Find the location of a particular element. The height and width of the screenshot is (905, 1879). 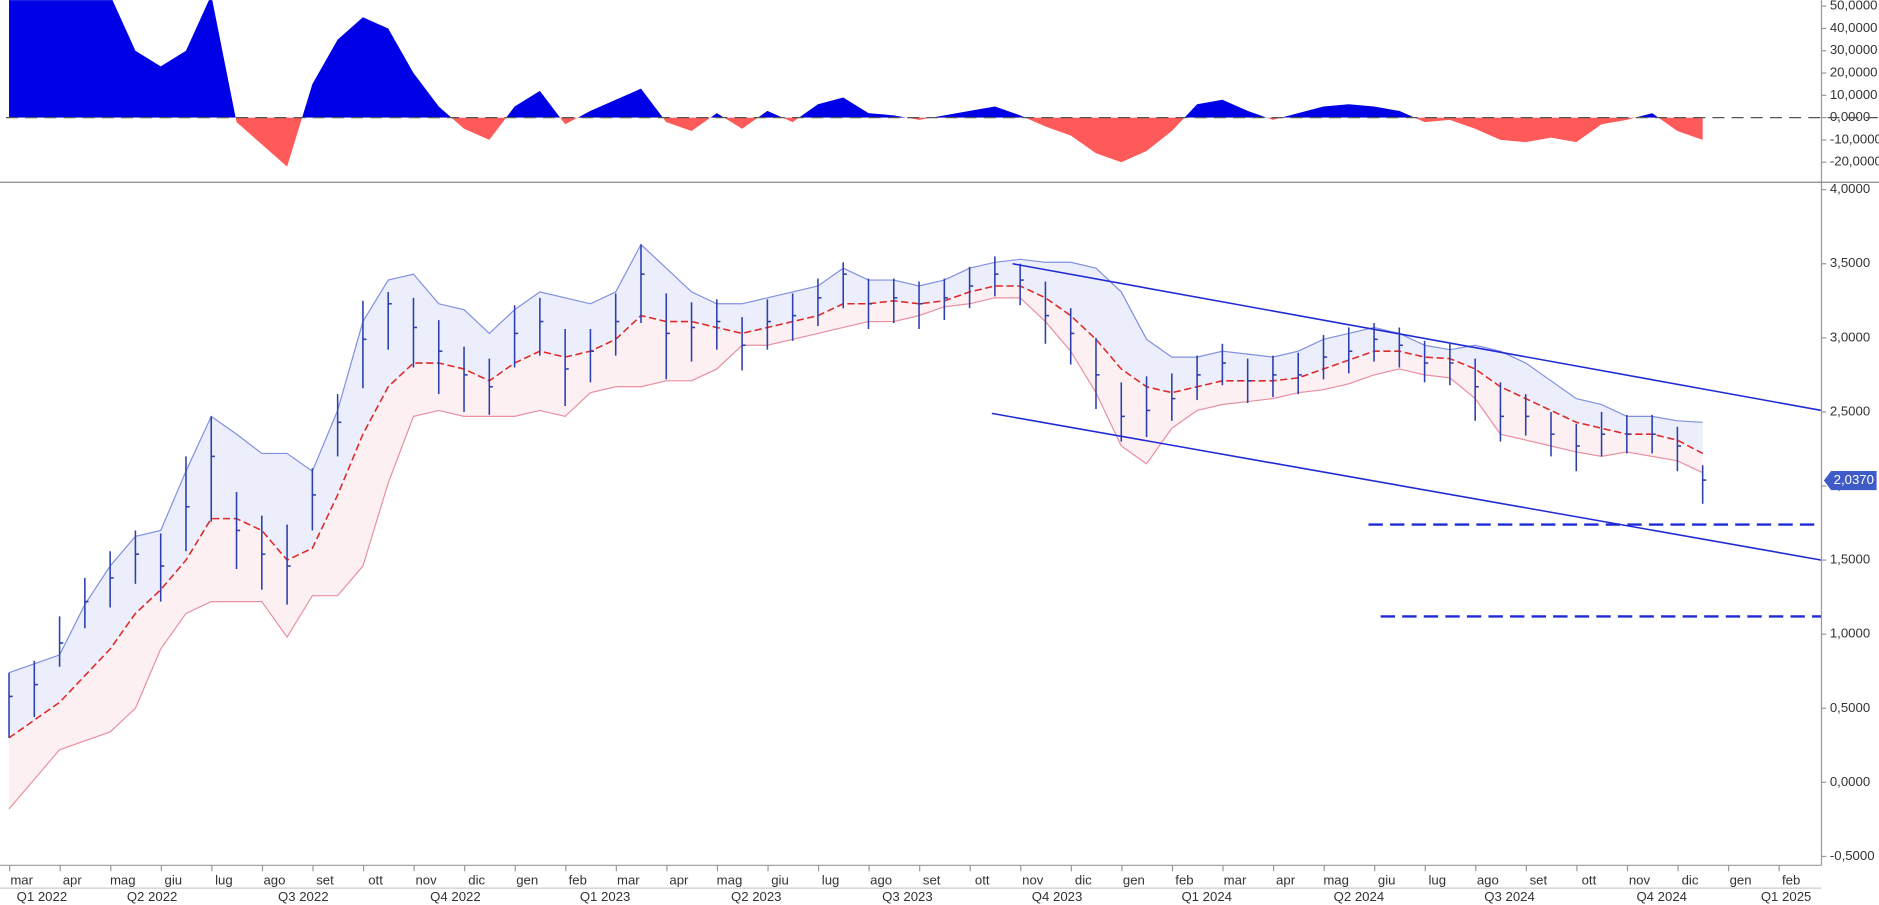

quarter-label: Q1 2023 is located at coordinates (605, 896).